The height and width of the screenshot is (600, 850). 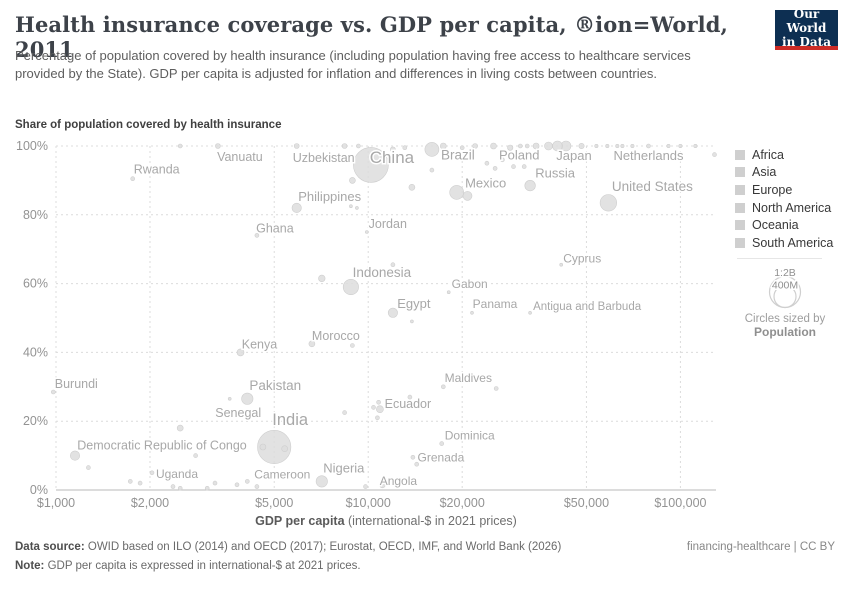 I want to click on data-point-india, so click(x=274, y=446).